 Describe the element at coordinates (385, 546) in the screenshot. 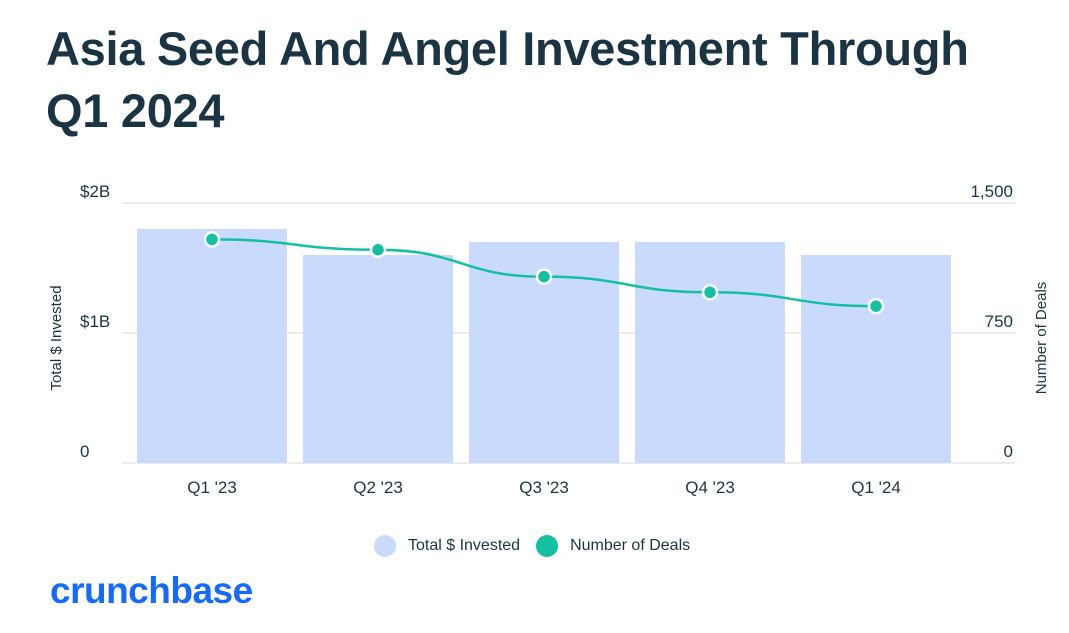

I see `legend-swatch-invested` at that location.